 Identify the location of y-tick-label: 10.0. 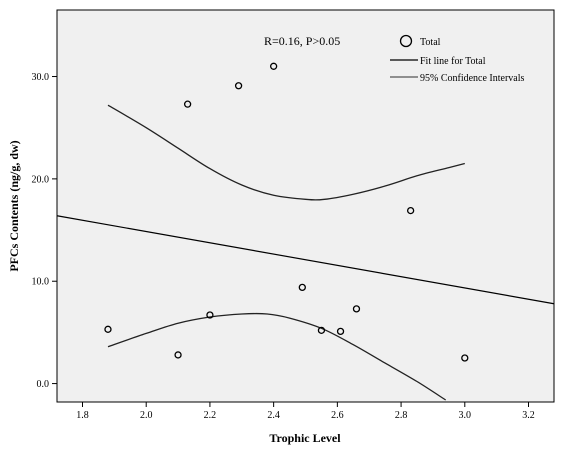
(41, 282).